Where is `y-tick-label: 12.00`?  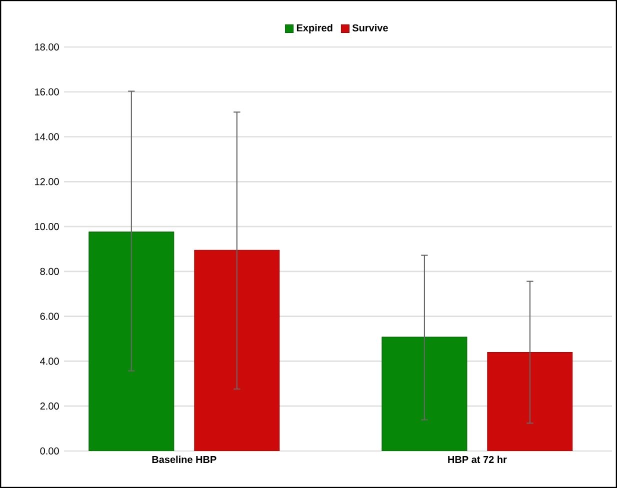
y-tick-label: 12.00 is located at coordinates (47, 182).